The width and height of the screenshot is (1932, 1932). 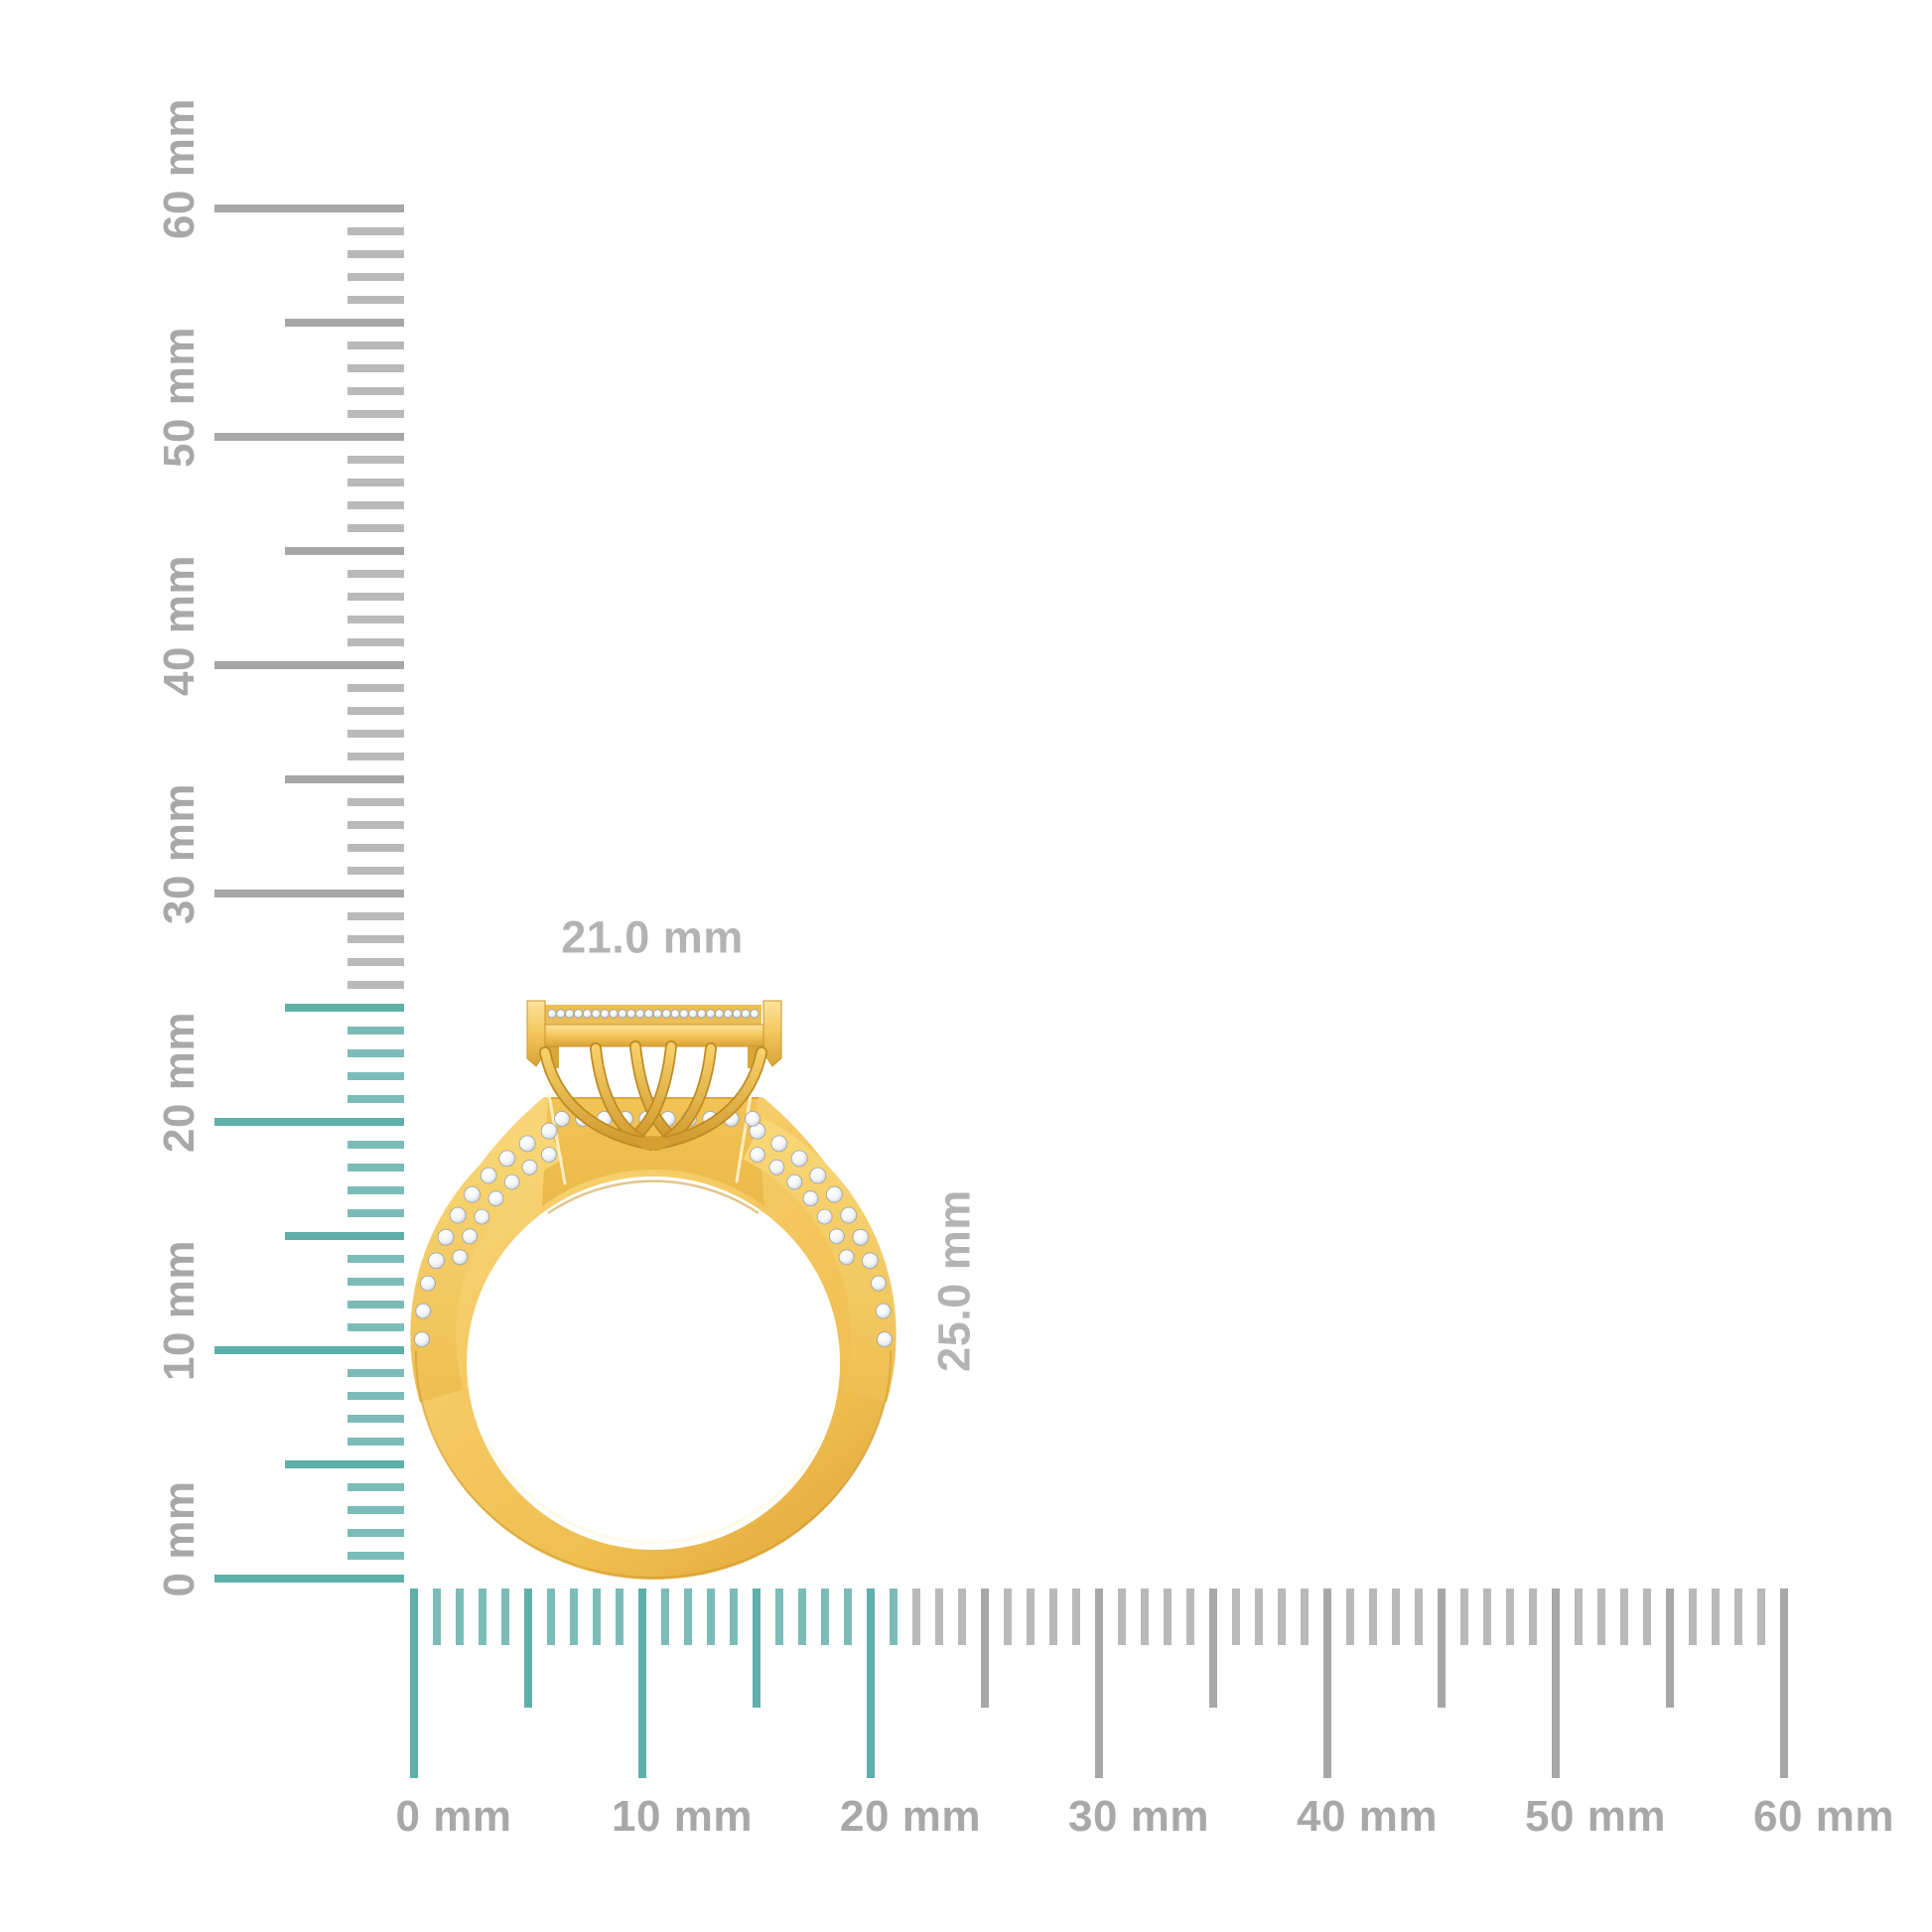 What do you see at coordinates (375, 756) in the screenshot?
I see `vertical-ruler-tick-36mm` at bounding box center [375, 756].